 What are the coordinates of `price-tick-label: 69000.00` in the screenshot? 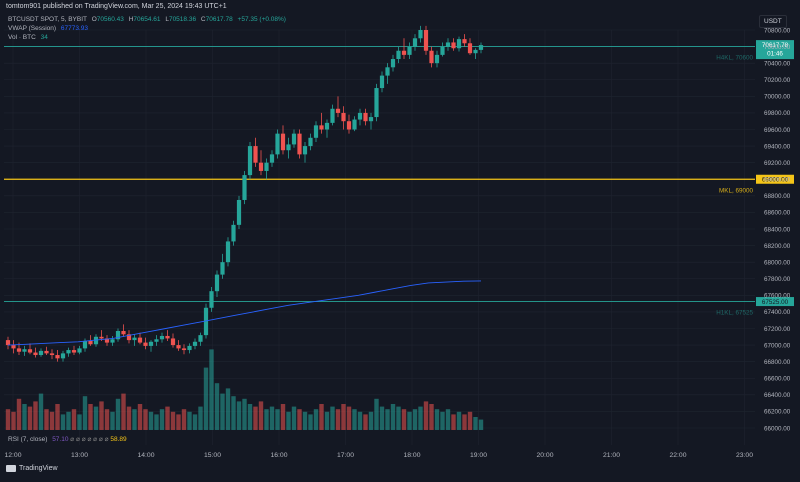 It's located at (777, 180).